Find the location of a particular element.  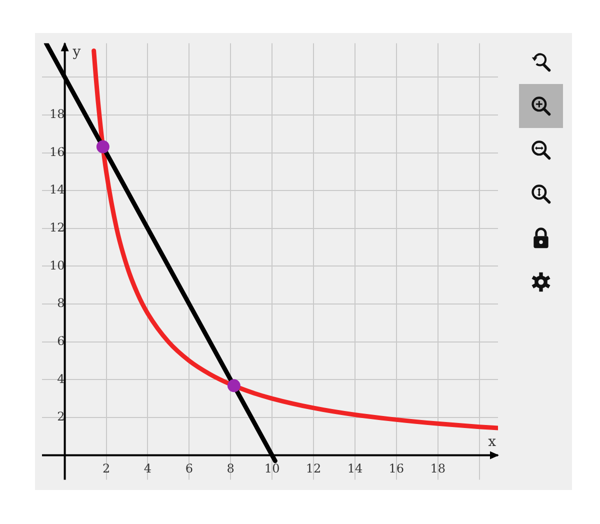

x-tick-label: 4 is located at coordinates (148, 469).